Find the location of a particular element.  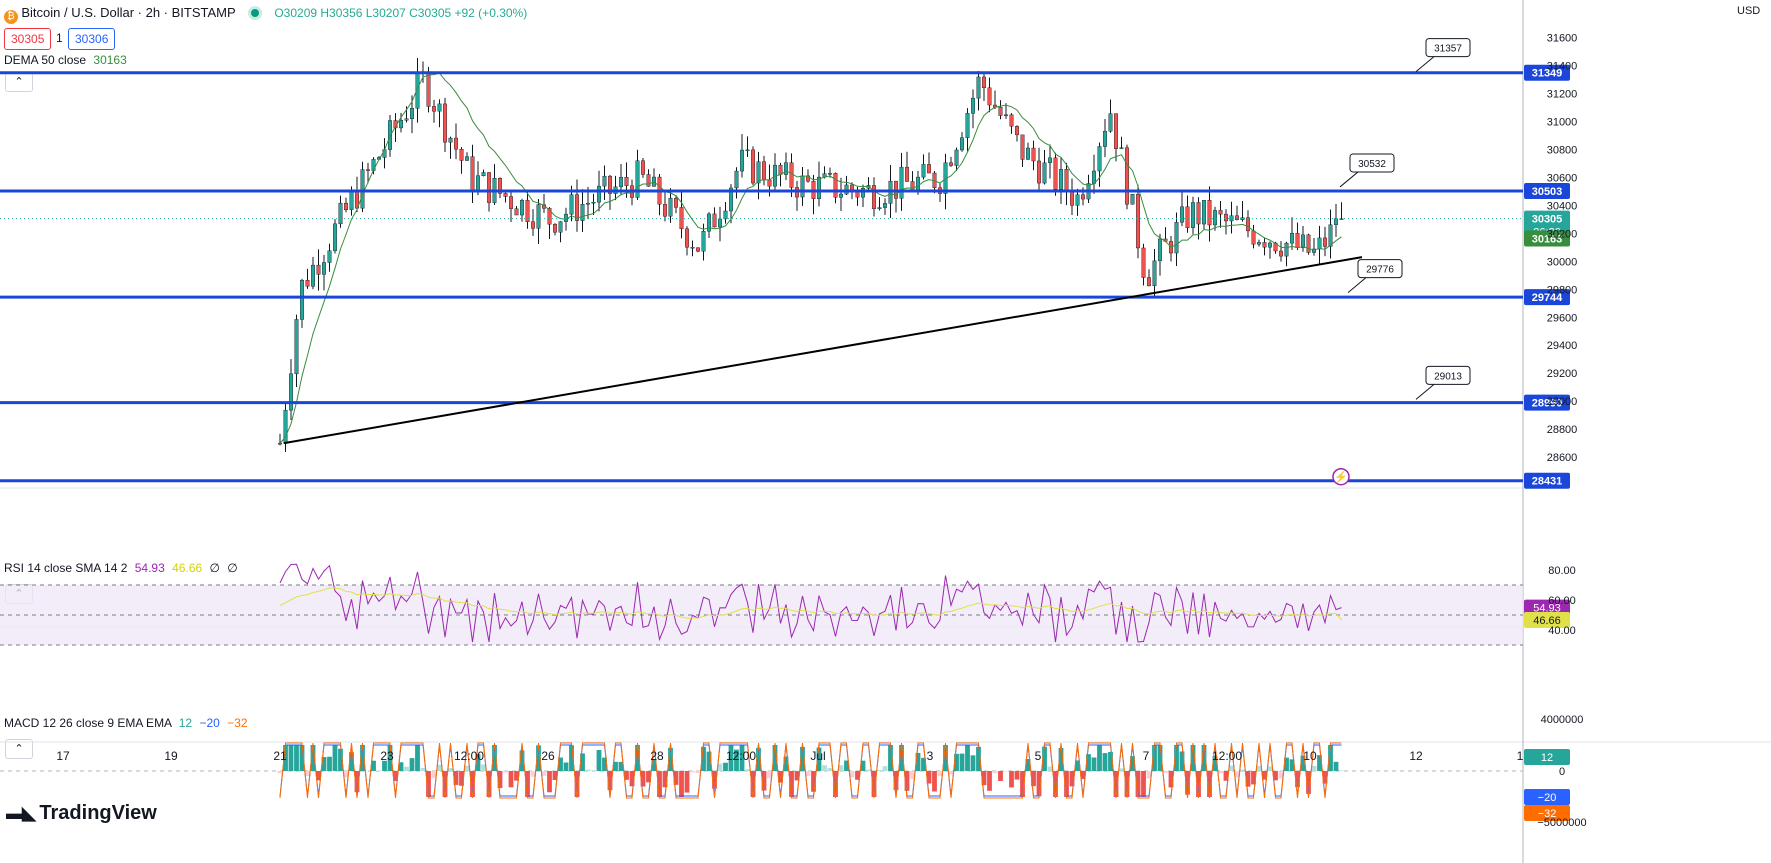

last-price-label: 30305 is located at coordinates (1547, 220).